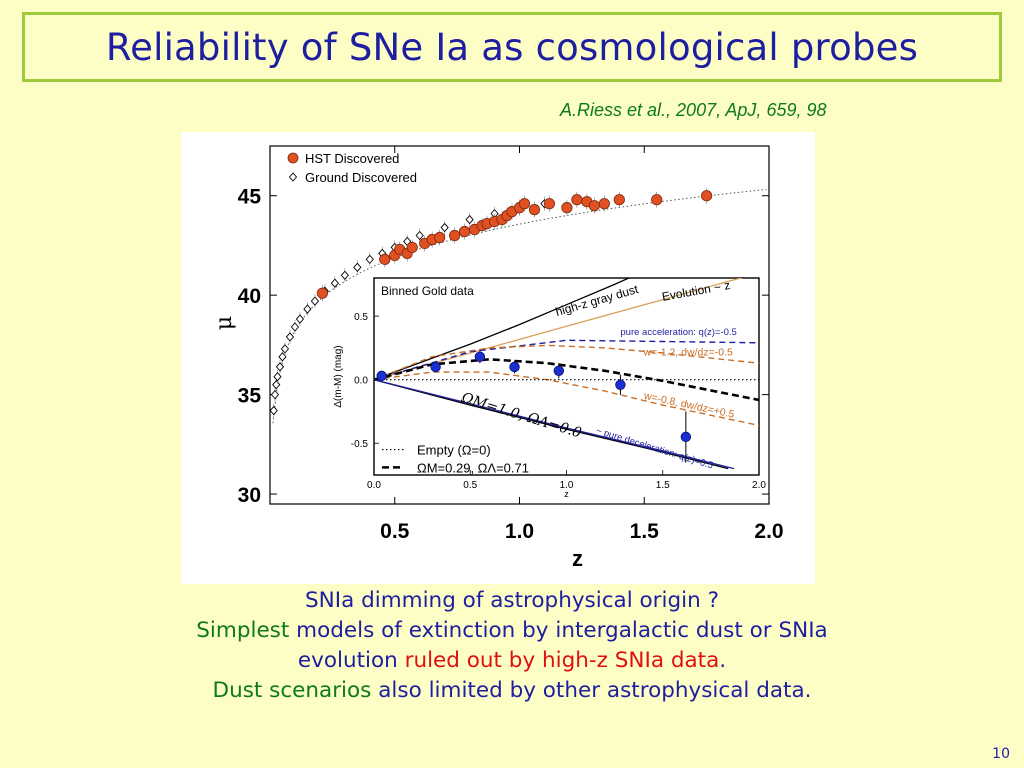  I want to click on citation: A.Riess et al., 2007, ApJ, 659, 98, so click(693, 110).